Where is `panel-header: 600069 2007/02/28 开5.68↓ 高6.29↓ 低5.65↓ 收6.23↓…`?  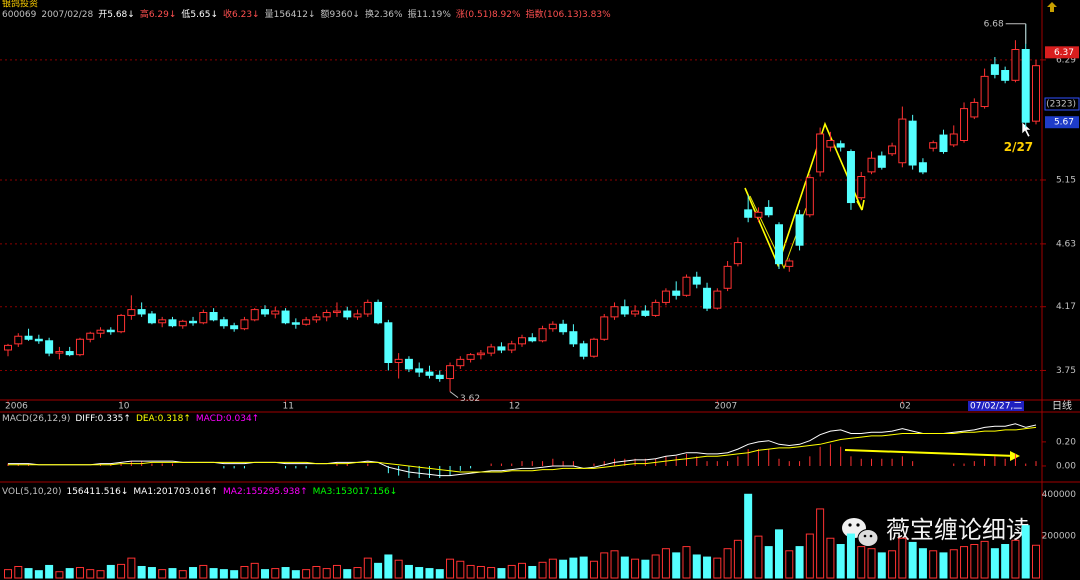
panel-header: 600069 2007/02/28 开5.68↓ 高6.29↓ 低5.65↓ 收6.23↓… is located at coordinates (306, 14).